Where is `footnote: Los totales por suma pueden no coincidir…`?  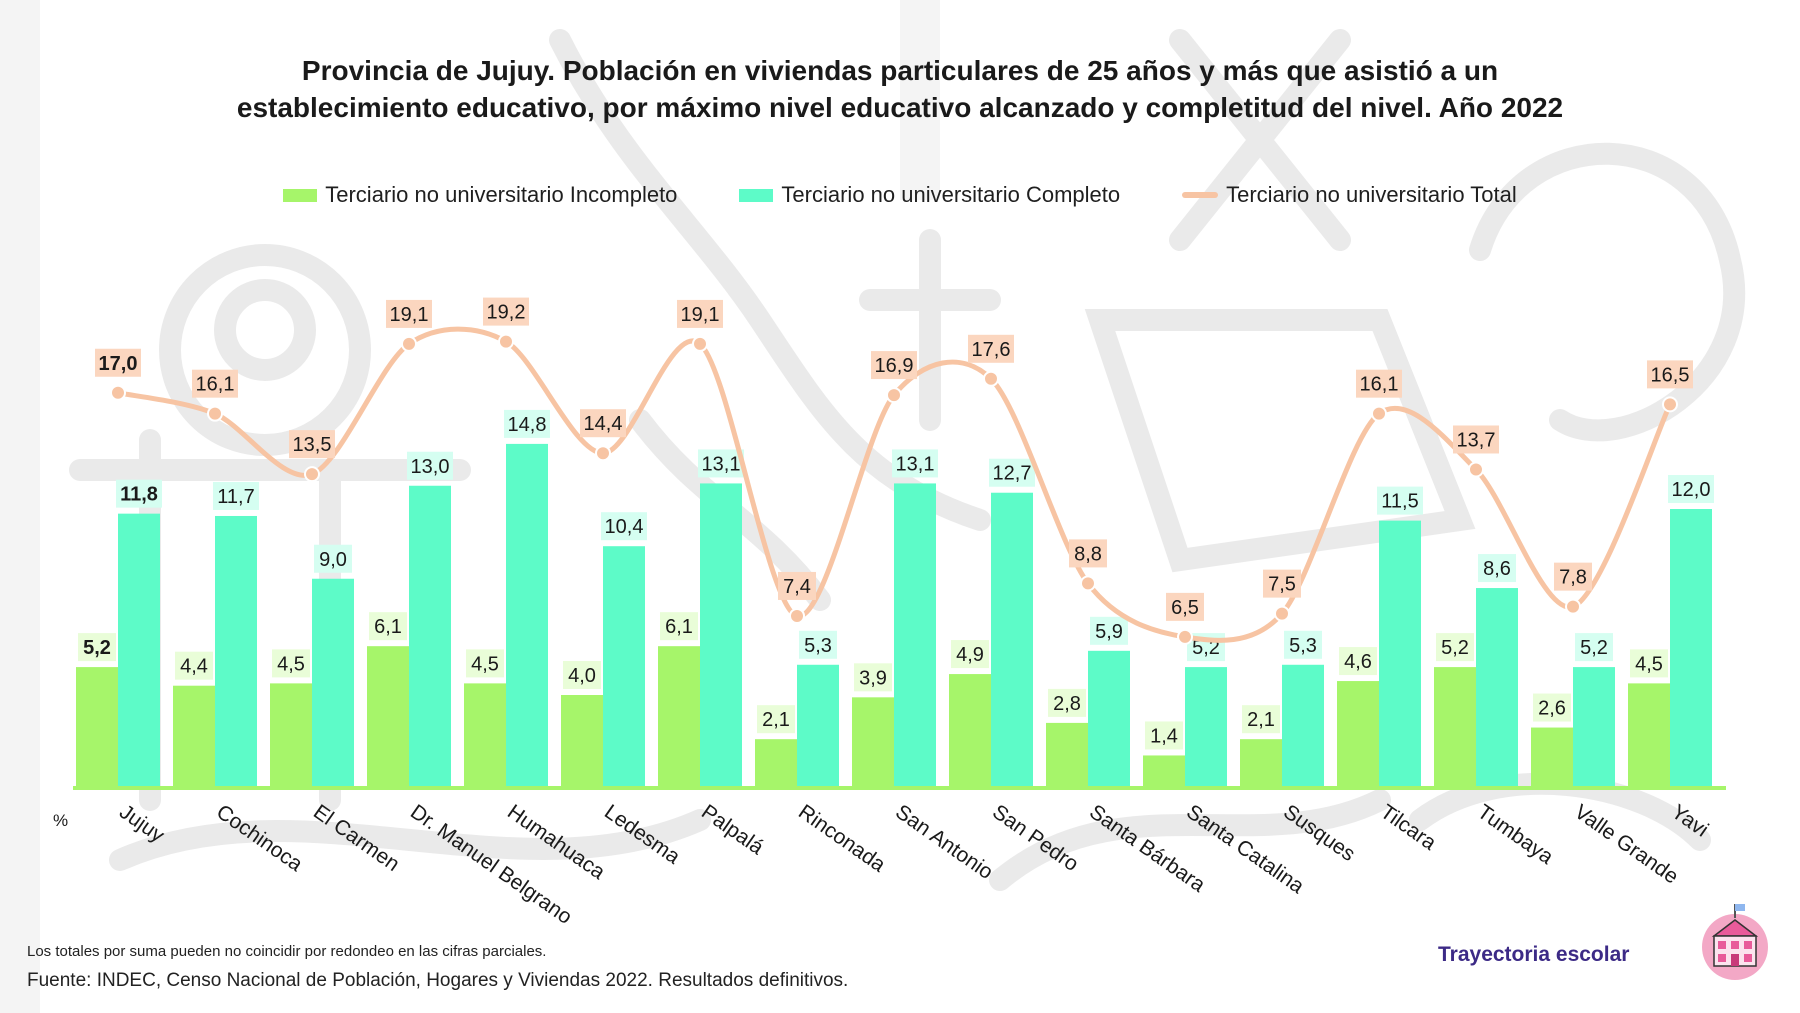
footnote: Los totales por suma pueden no coincidir… is located at coordinates (287, 951).